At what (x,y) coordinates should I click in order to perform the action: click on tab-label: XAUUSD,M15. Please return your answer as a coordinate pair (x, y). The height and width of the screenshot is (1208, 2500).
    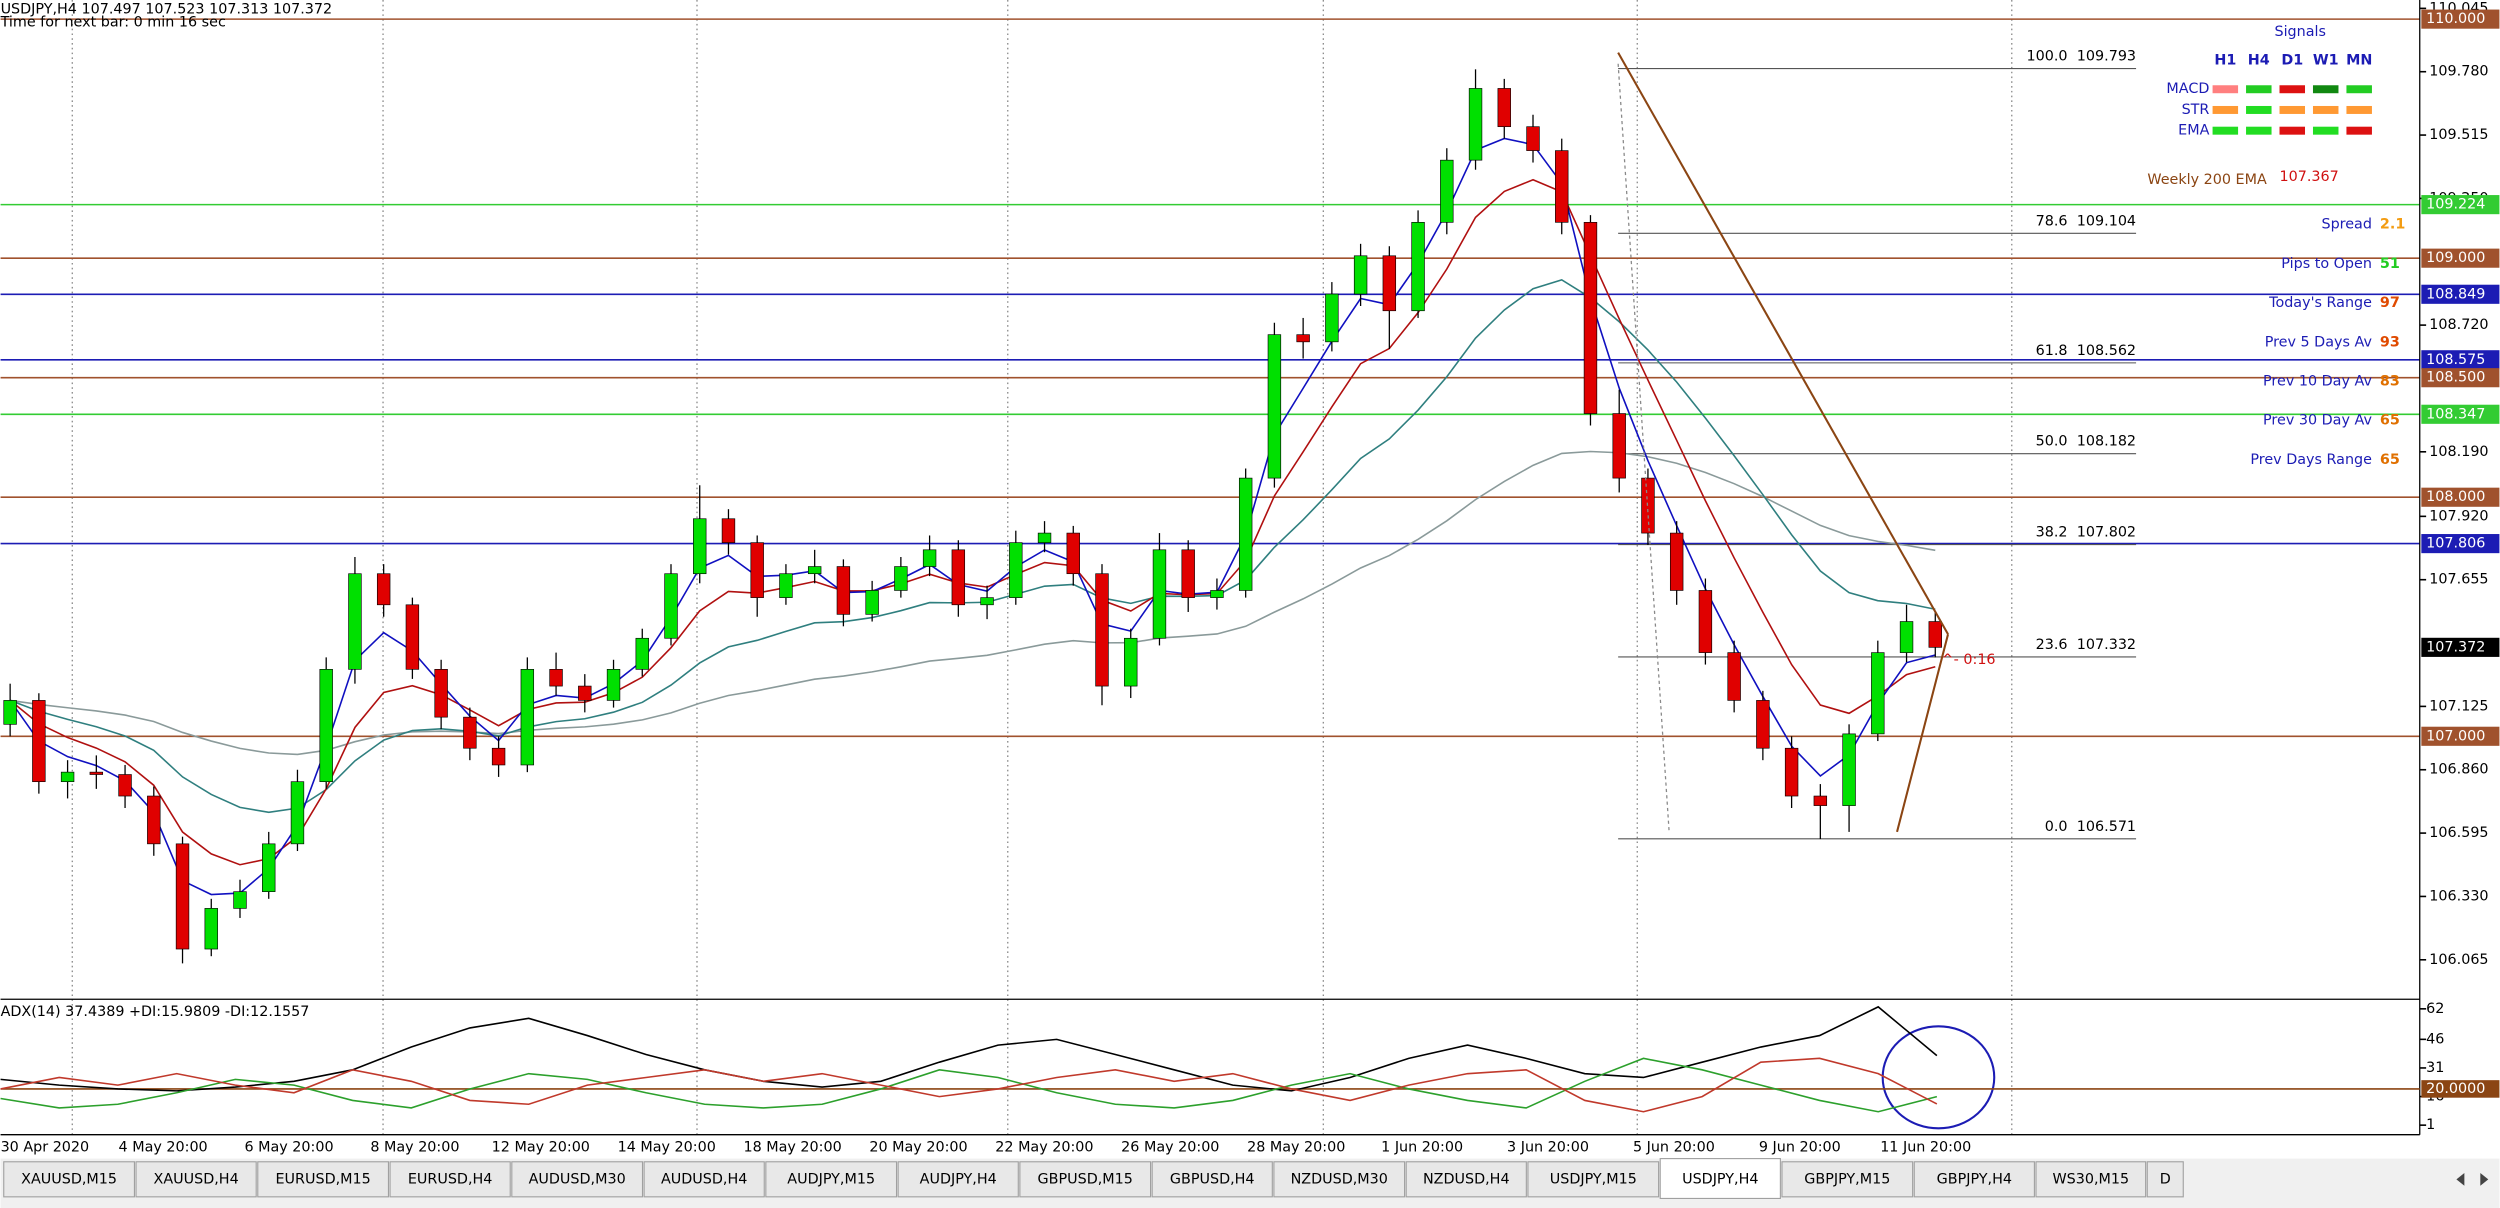
    Looking at the image, I should click on (69, 1179).